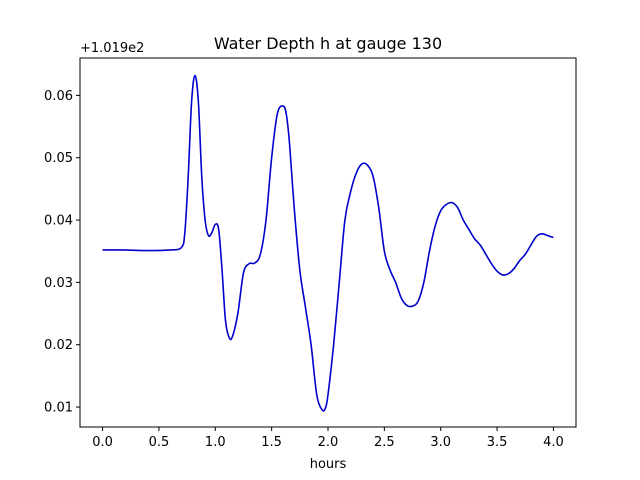  What do you see at coordinates (271, 442) in the screenshot?
I see `x-tick-label: 1.5` at bounding box center [271, 442].